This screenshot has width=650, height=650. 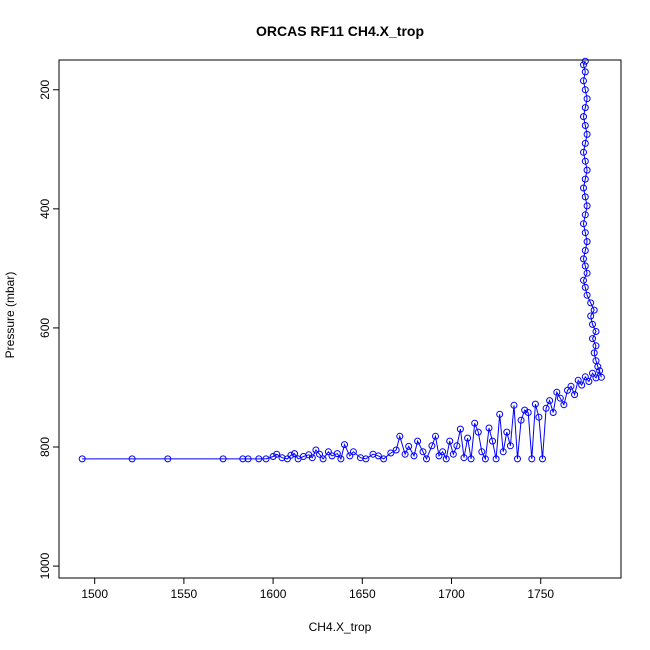 What do you see at coordinates (45, 89) in the screenshot?
I see `y-tick-label: 200` at bounding box center [45, 89].